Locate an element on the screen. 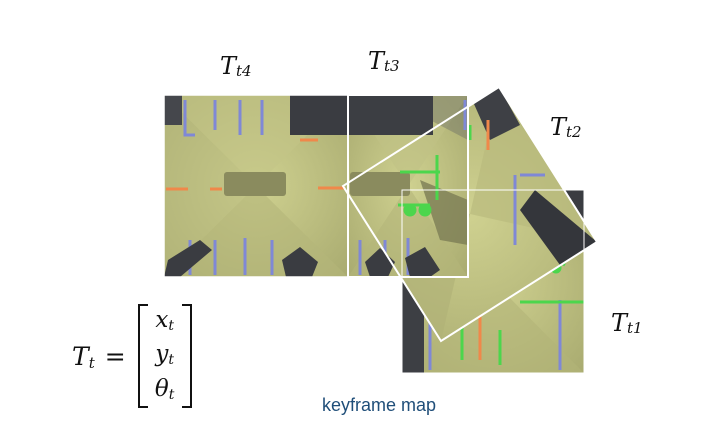 This screenshot has height=443, width=706. entry-x: xt is located at coordinates (164, 320).